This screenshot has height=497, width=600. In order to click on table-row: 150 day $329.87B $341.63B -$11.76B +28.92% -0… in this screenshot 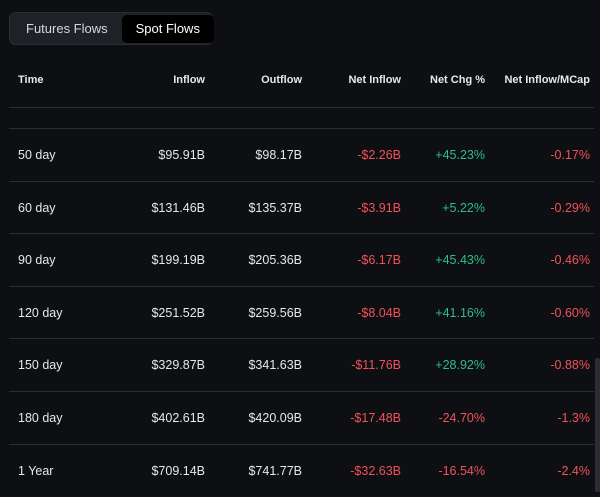, I will do `click(301, 364)`.